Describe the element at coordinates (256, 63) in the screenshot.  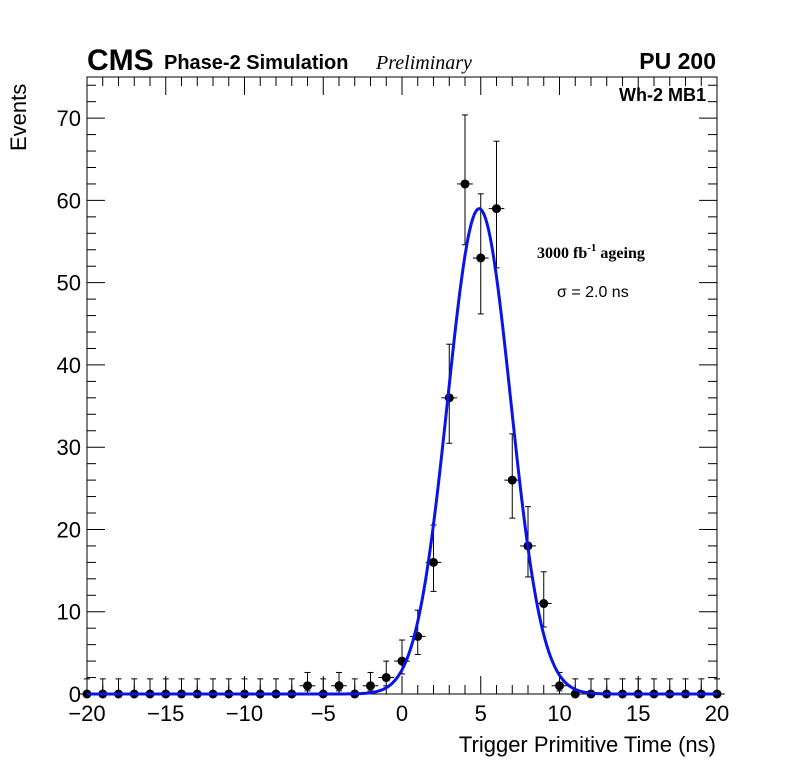
I see `phase2-simulation-label: Phase-2 Simulation` at that location.